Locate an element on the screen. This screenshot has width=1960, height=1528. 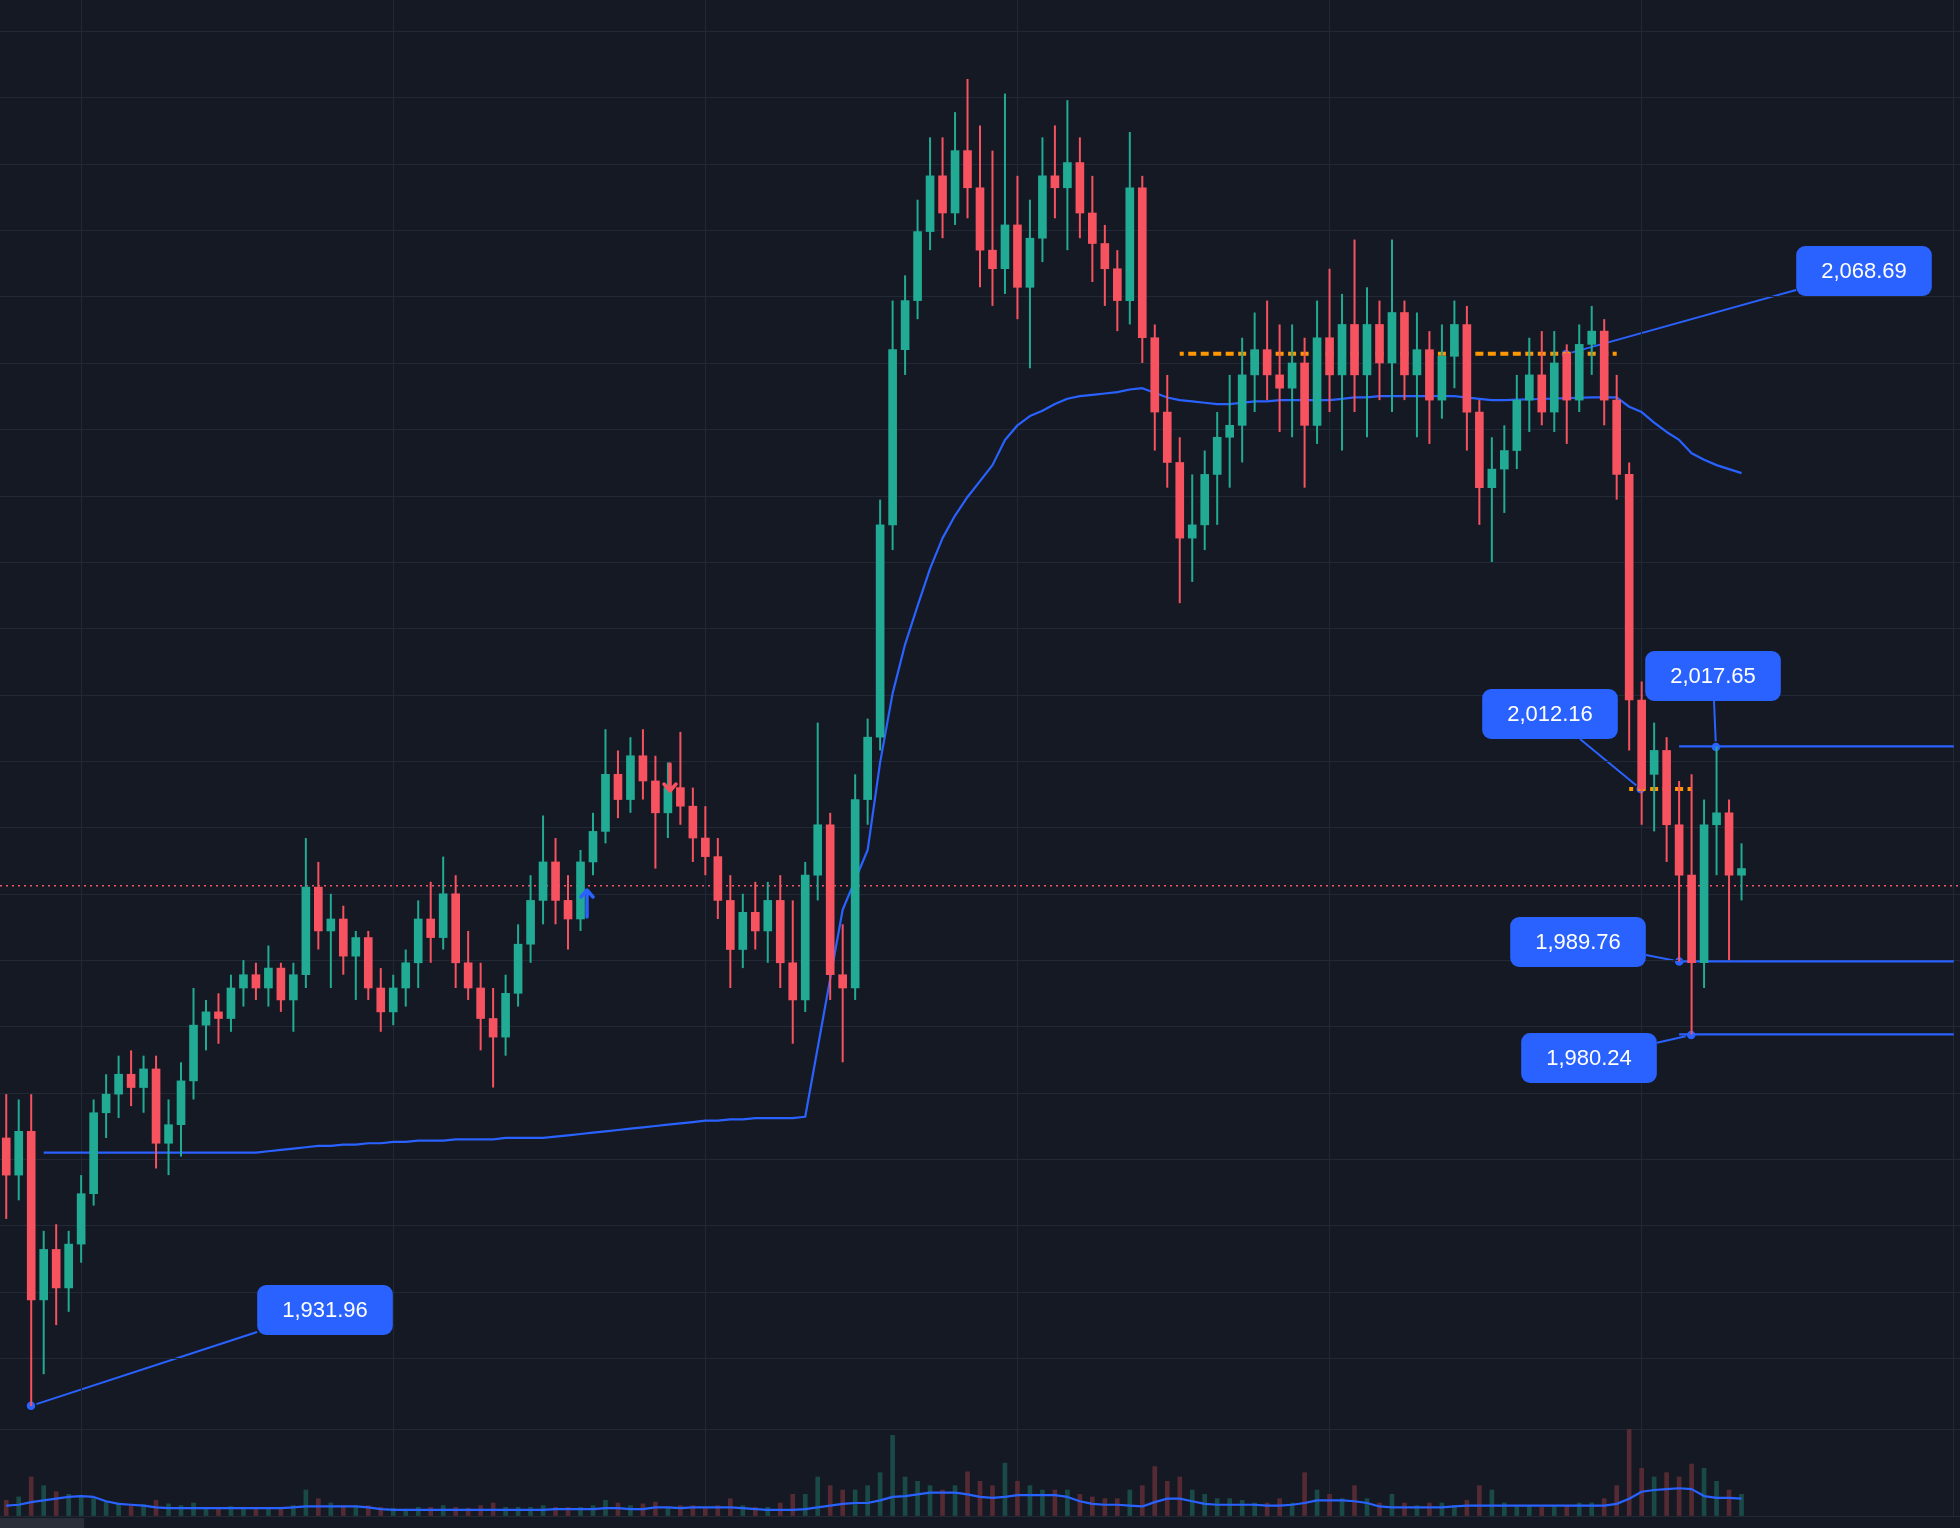
annotation: 2,017.65 is located at coordinates (1713, 676).